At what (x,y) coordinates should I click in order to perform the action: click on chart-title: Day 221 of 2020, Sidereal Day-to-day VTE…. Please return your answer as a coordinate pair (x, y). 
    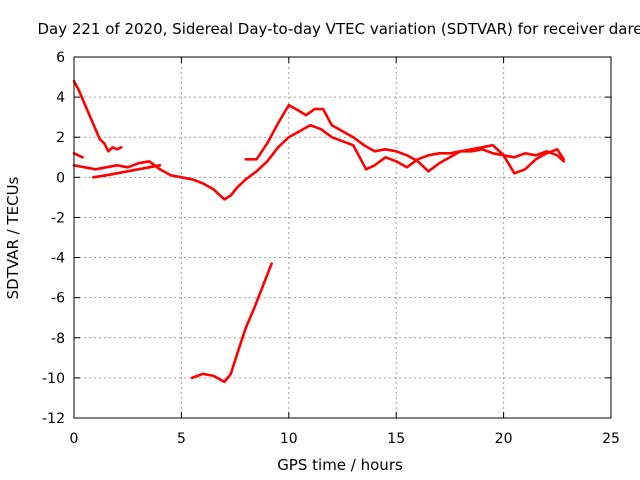
    Looking at the image, I should click on (338, 29).